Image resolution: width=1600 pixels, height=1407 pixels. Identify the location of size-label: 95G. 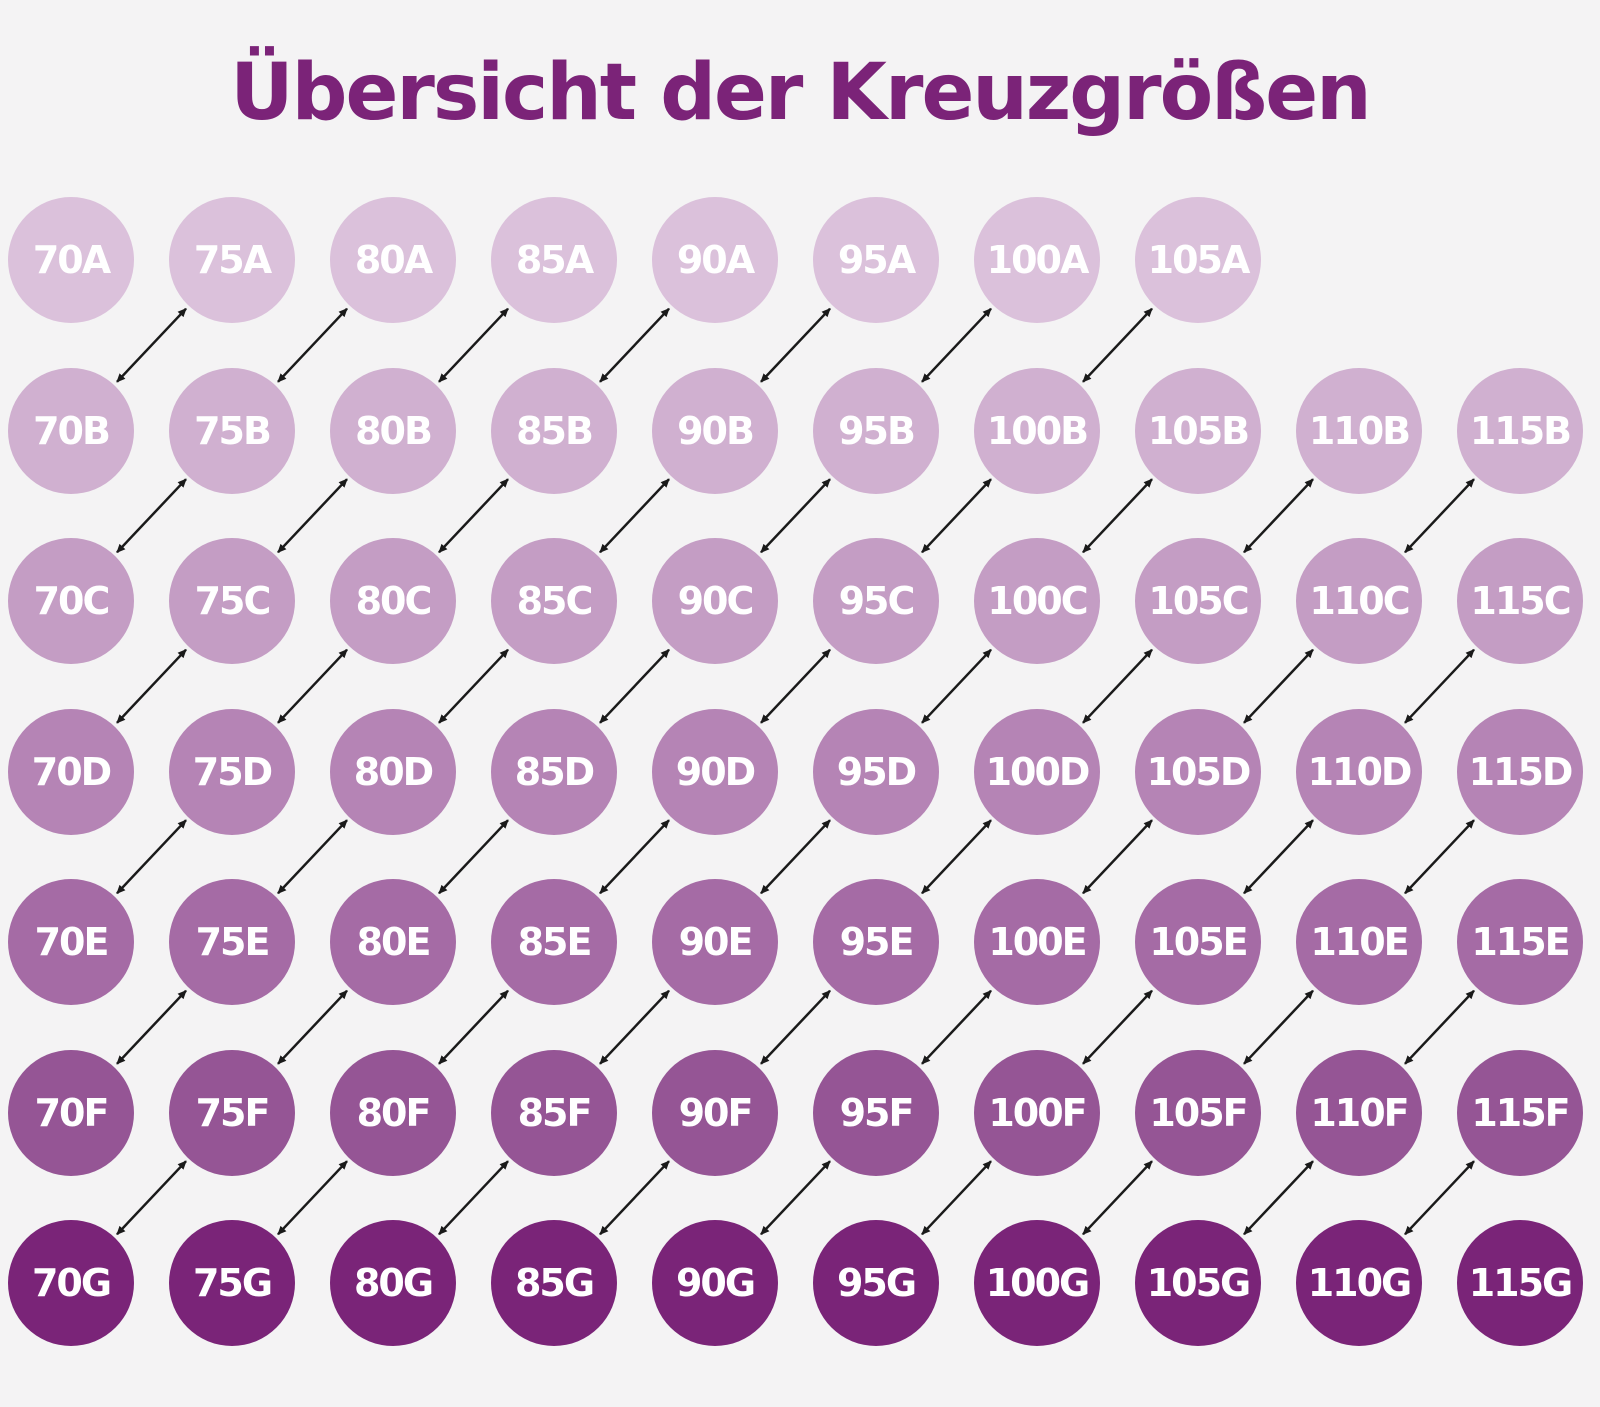
(876, 1283).